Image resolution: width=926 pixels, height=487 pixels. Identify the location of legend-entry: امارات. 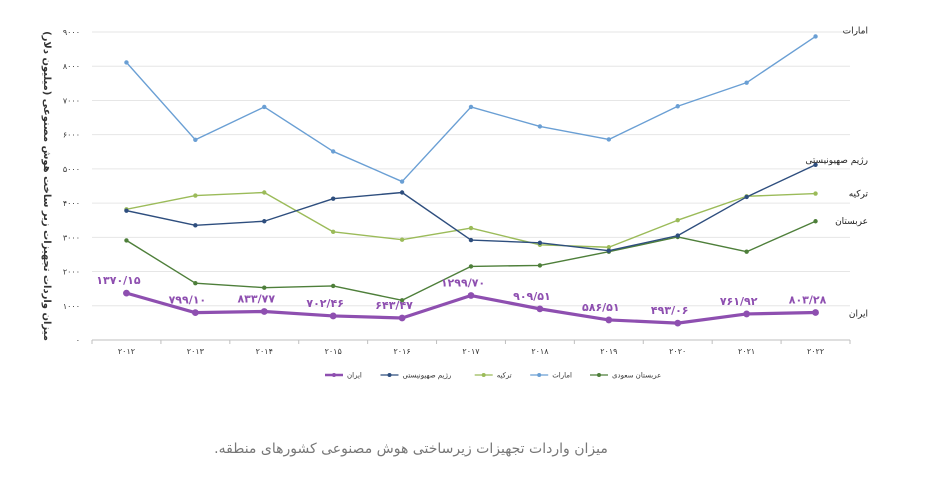
(562, 376).